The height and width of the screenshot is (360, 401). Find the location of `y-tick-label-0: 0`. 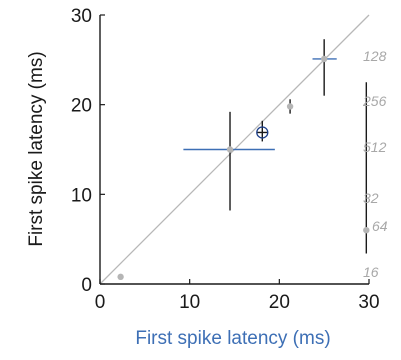

y-tick-label-0: 0 is located at coordinates (86, 285).